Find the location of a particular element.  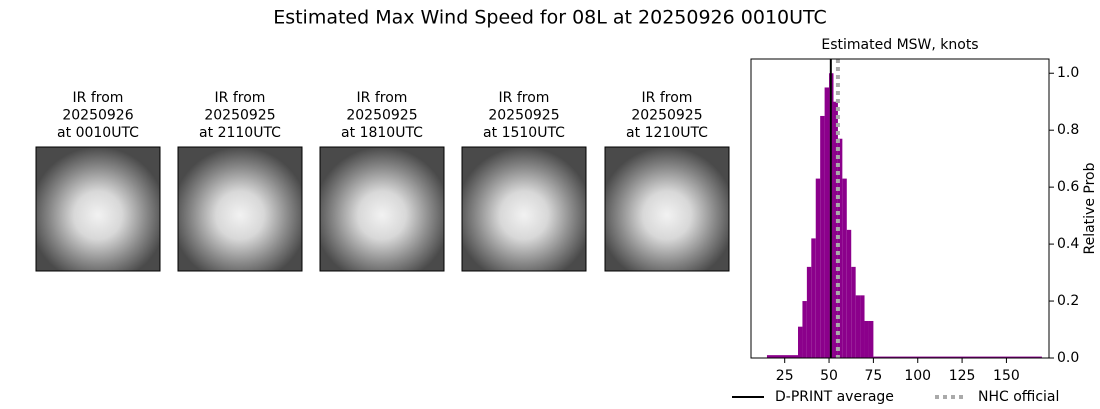

x-tick-label: 25 is located at coordinates (785, 376).